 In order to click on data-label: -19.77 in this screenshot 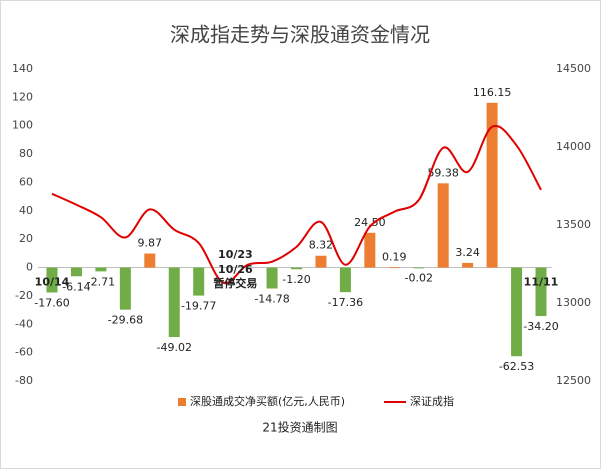, I will do `click(198, 306)`.